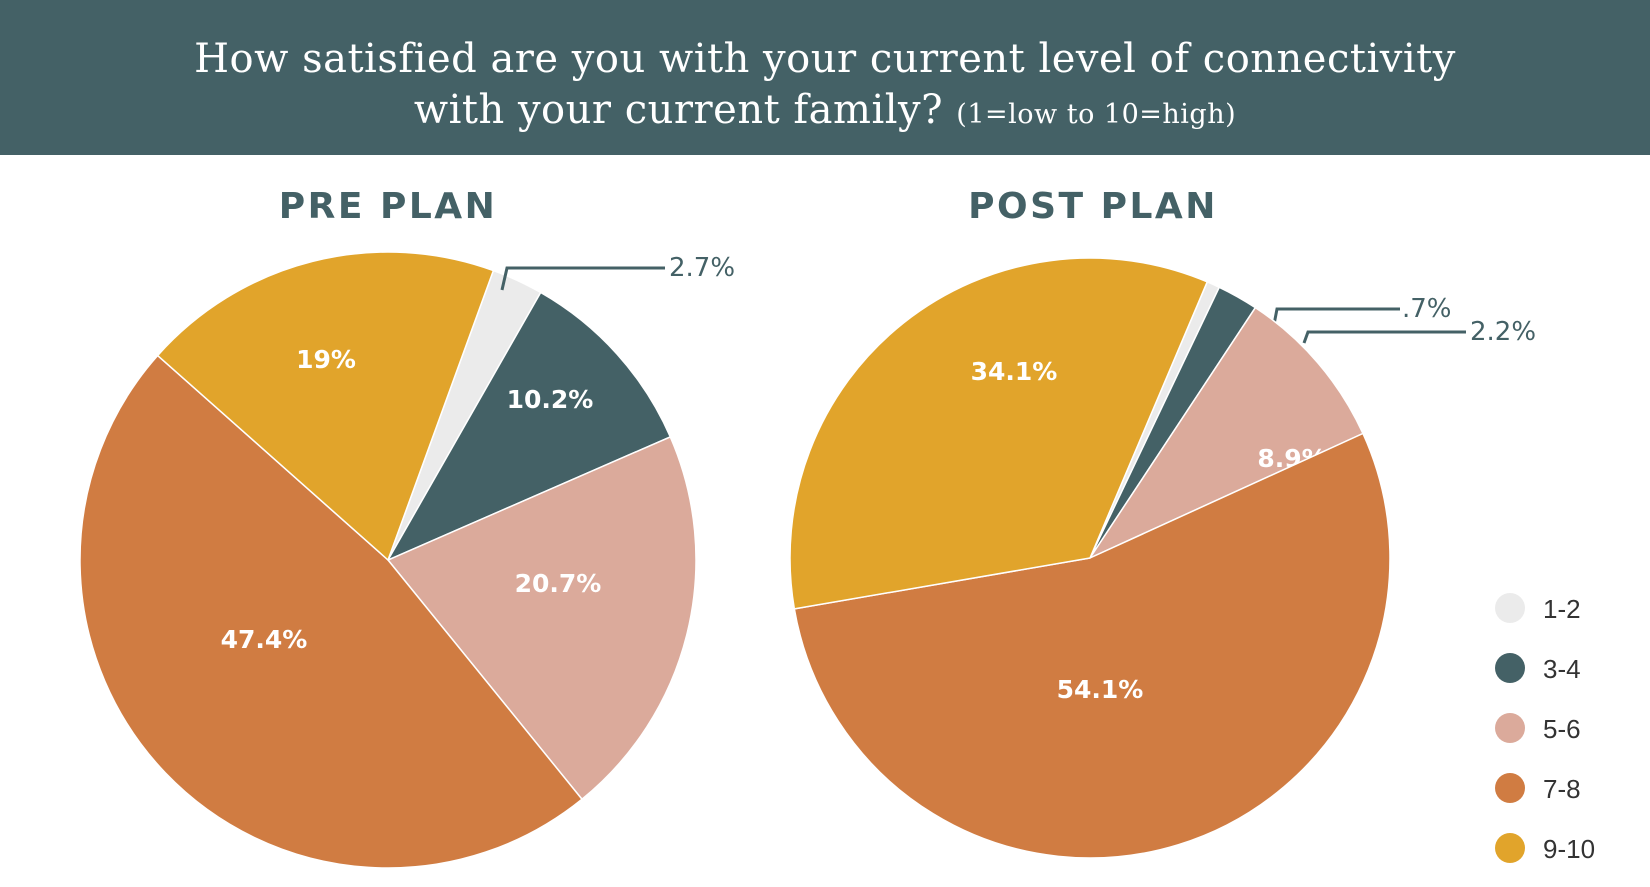 Image resolution: width=1650 pixels, height=887 pixels. I want to click on legend-label-1-2: 1-2, so click(1562, 609).